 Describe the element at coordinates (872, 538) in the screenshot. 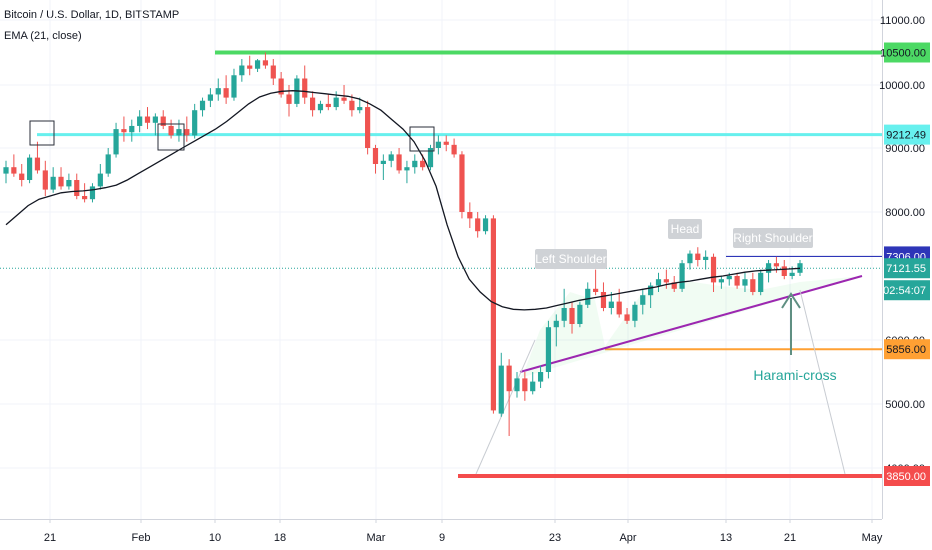

I see `time-axis-label: May` at that location.